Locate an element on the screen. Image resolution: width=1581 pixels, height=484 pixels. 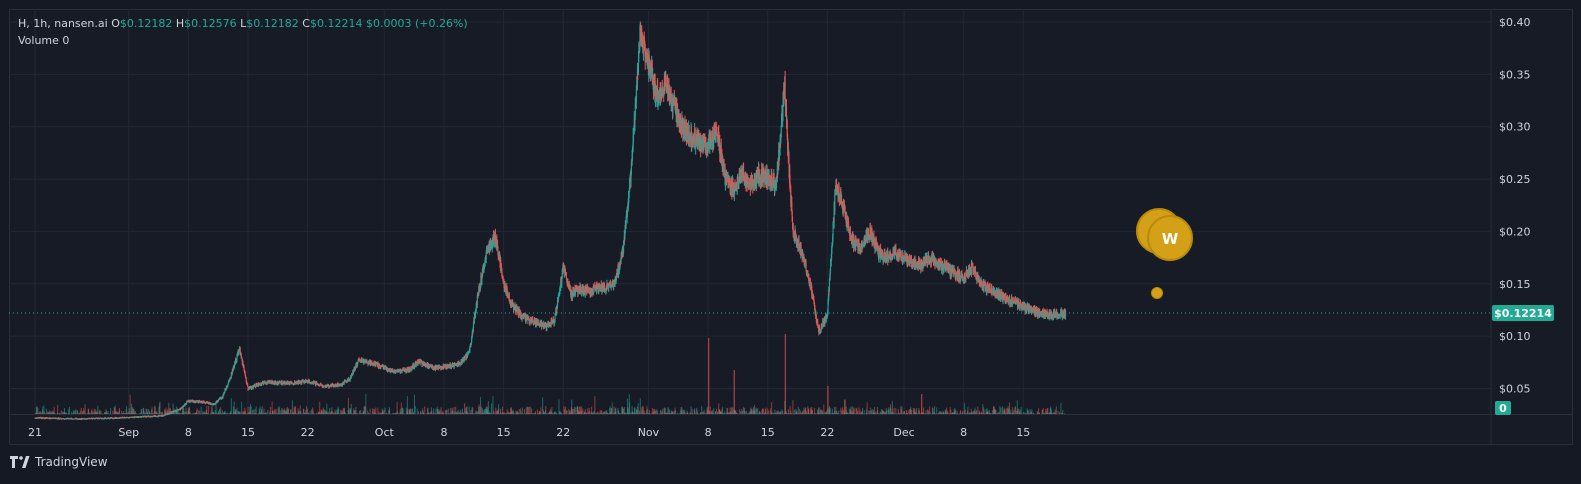
price-tick-label: $0.40 is located at coordinates (1515, 22).